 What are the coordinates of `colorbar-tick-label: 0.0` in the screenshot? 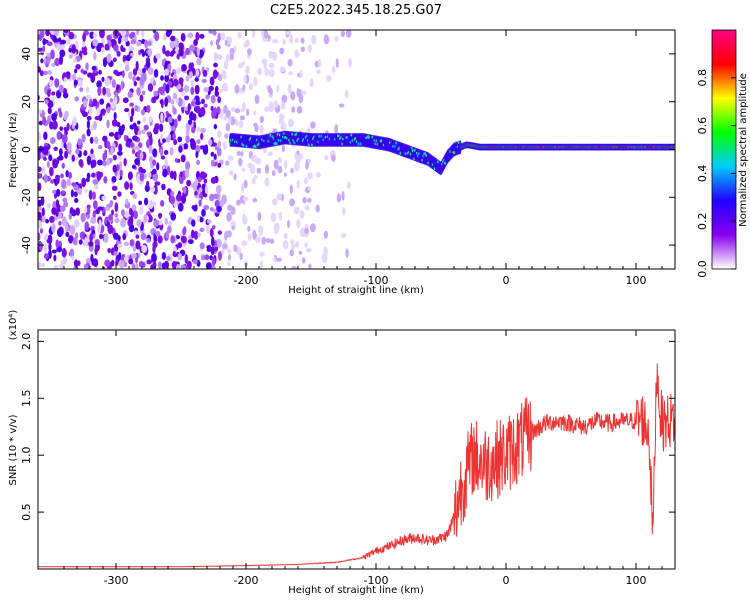 It's located at (702, 269).